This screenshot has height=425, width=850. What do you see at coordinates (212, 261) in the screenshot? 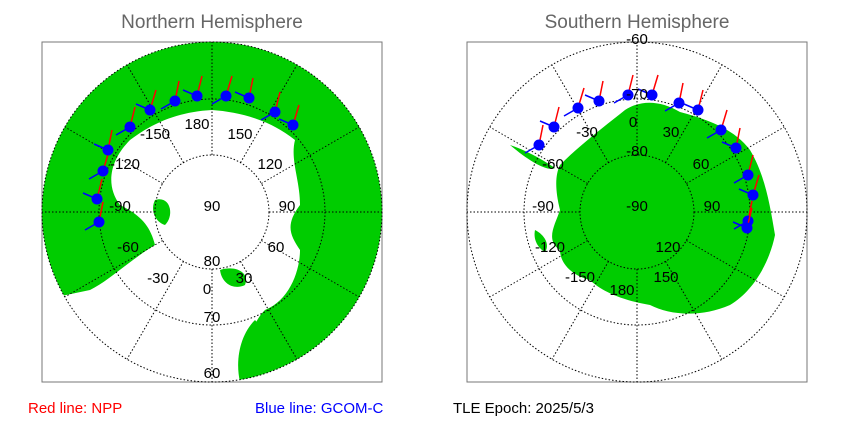
I see `grid-label: 80` at bounding box center [212, 261].